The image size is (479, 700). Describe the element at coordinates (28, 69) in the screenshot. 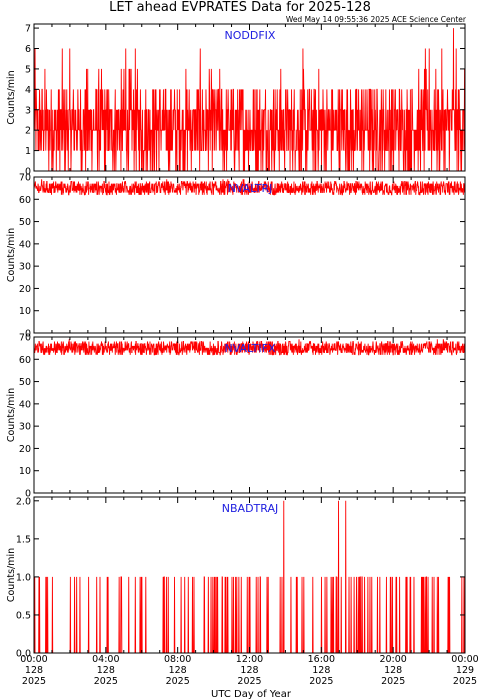

I see `y-tick-label: 5` at that location.